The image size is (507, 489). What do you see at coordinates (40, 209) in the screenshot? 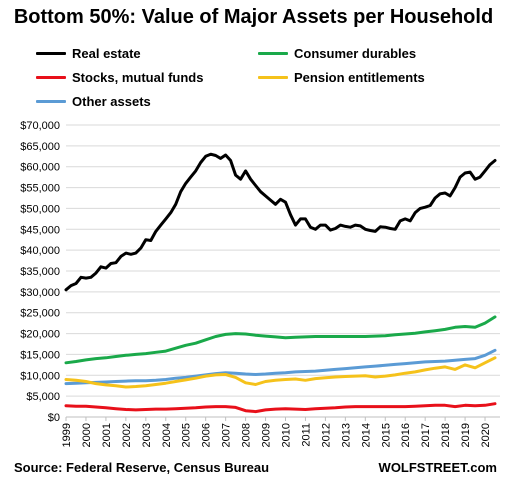
I see `y-tick-label: $50,000` at bounding box center [40, 209].